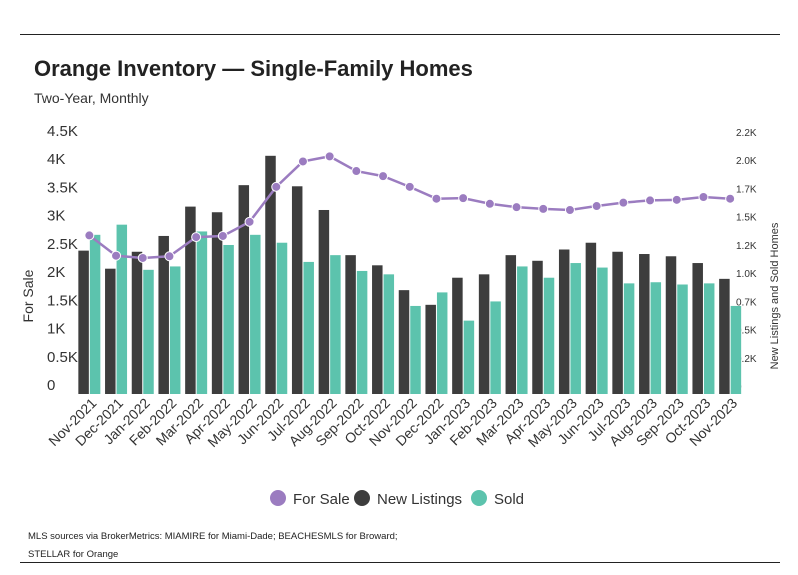 Image resolution: width=798 pixels, height=575 pixels. Describe the element at coordinates (62, 357) in the screenshot. I see `left-tick-label: 0.5K` at that location.